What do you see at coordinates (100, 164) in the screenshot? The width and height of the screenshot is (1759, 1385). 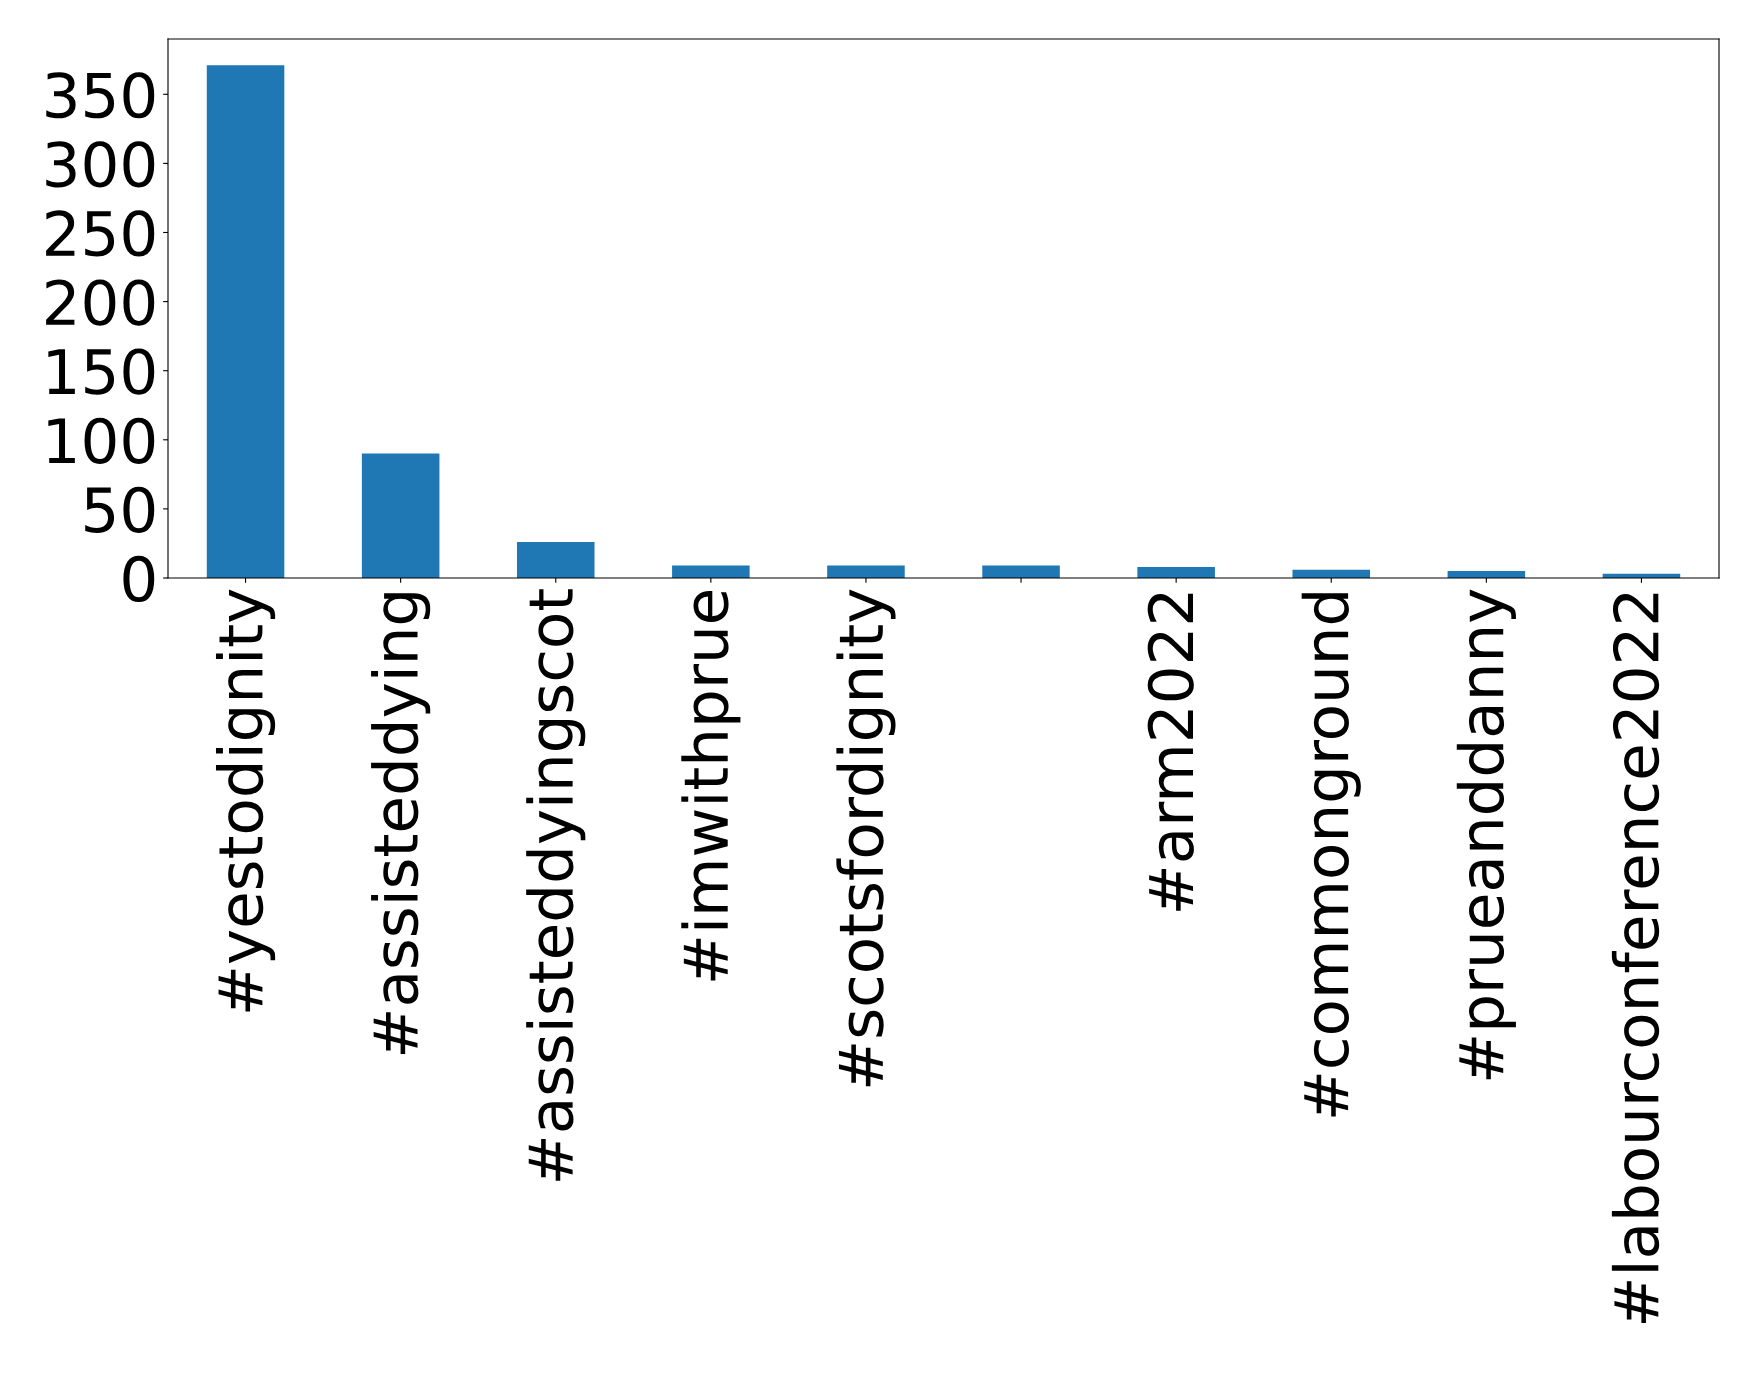 I see `y-tick-label: 300` at bounding box center [100, 164].